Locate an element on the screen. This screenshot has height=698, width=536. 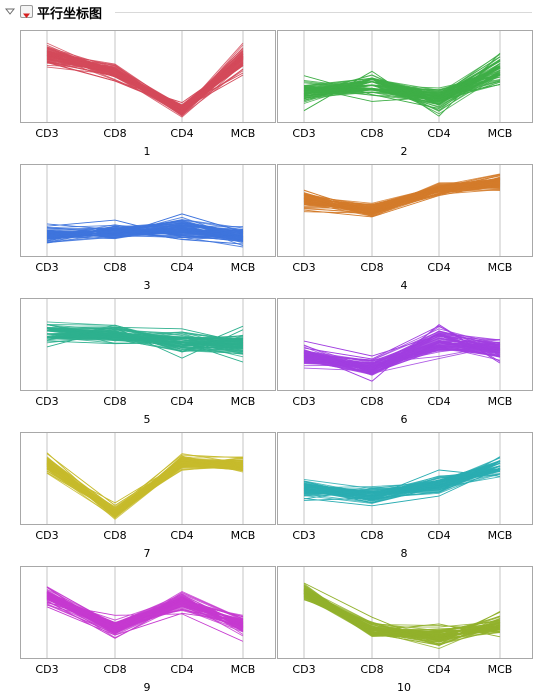
report-header: 平行坐标图 is located at coordinates (268, 12).